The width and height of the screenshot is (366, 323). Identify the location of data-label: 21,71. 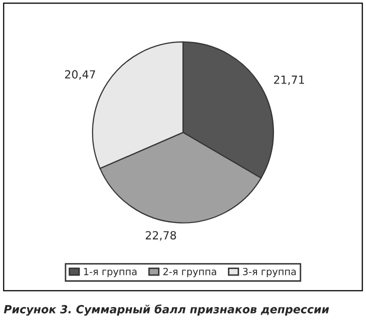
(289, 80).